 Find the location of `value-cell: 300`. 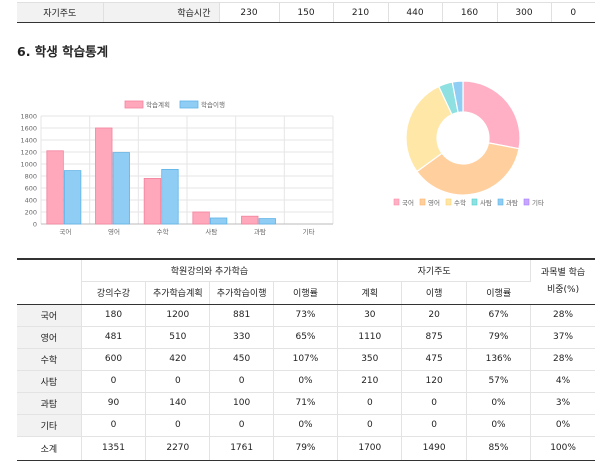

value-cell: 300 is located at coordinates (524, 12).